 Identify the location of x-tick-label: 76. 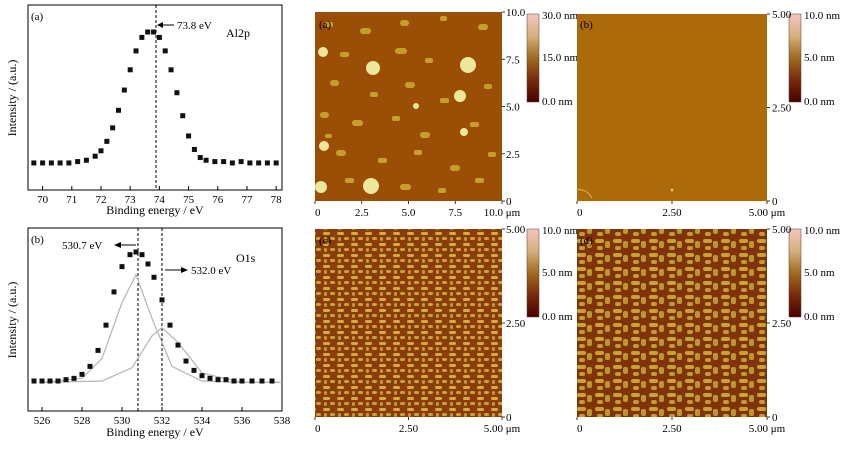
(218, 200).